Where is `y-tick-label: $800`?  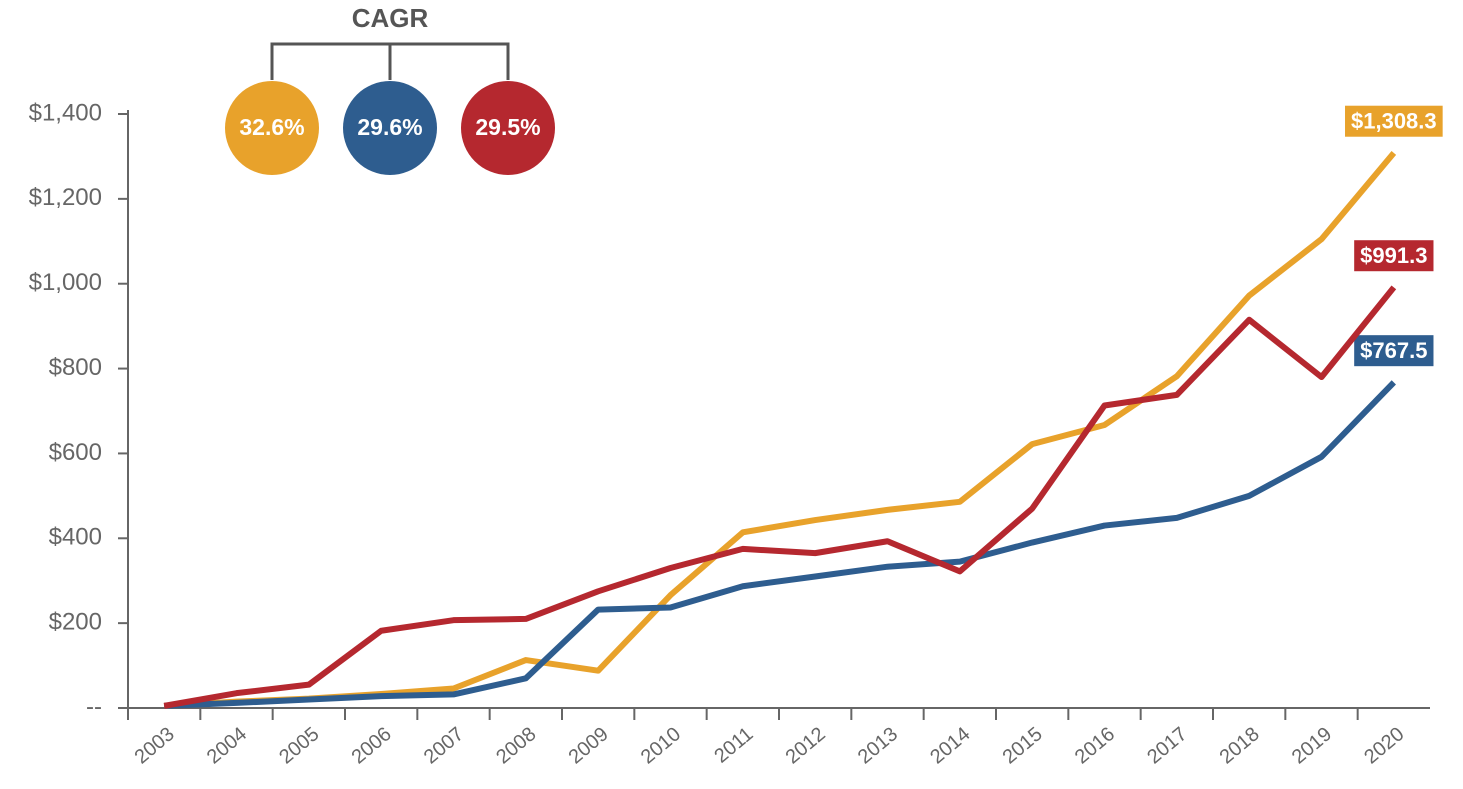 y-tick-label: $800 is located at coordinates (75, 367).